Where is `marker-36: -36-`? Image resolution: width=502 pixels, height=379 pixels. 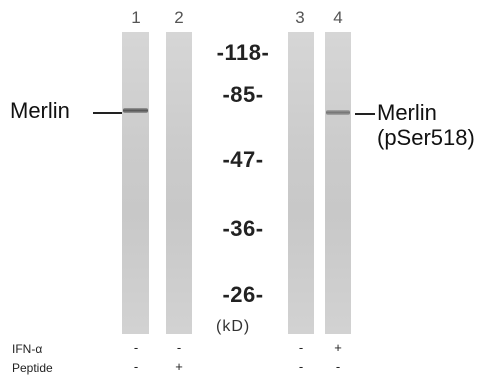
marker-36: -36- is located at coordinates (243, 228).